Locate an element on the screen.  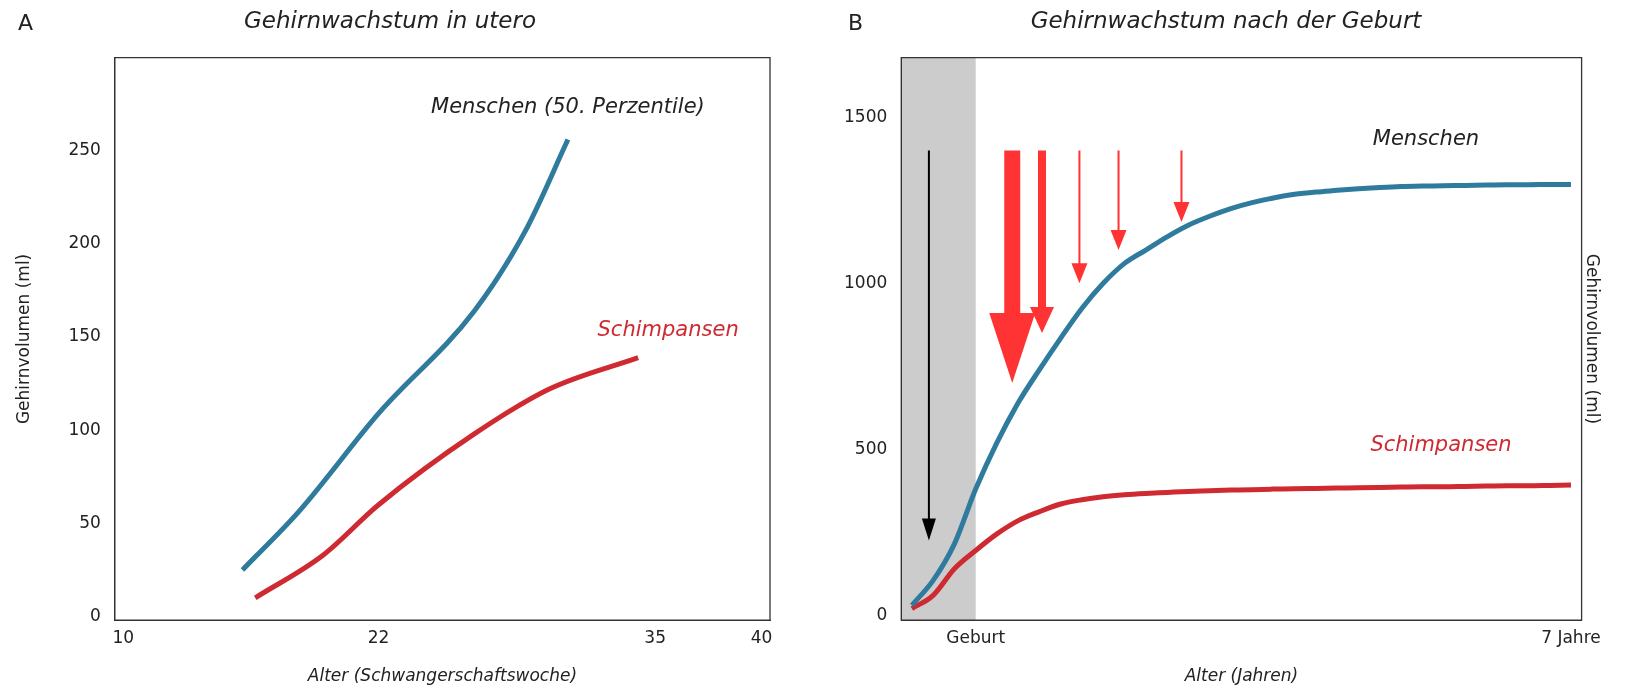
y-tick-label: 250 is located at coordinates (84, 149).